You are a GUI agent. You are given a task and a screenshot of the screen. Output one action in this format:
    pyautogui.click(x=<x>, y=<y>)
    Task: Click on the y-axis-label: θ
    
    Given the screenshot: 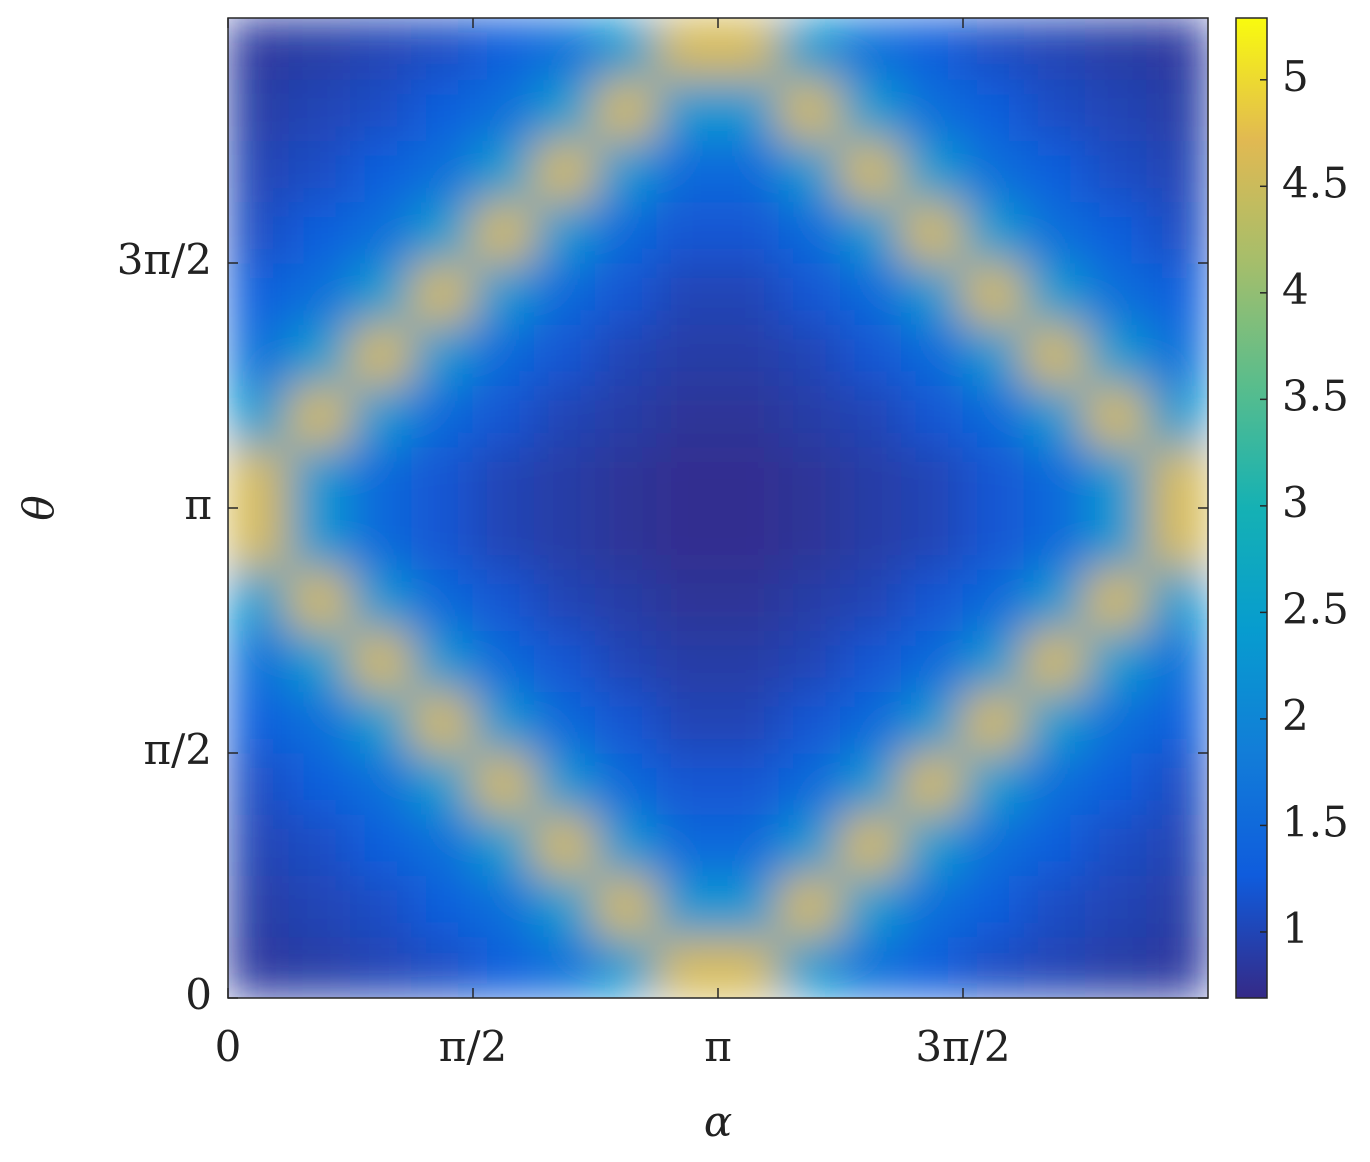 What is the action you would take?
    pyautogui.click(x=38, y=507)
    